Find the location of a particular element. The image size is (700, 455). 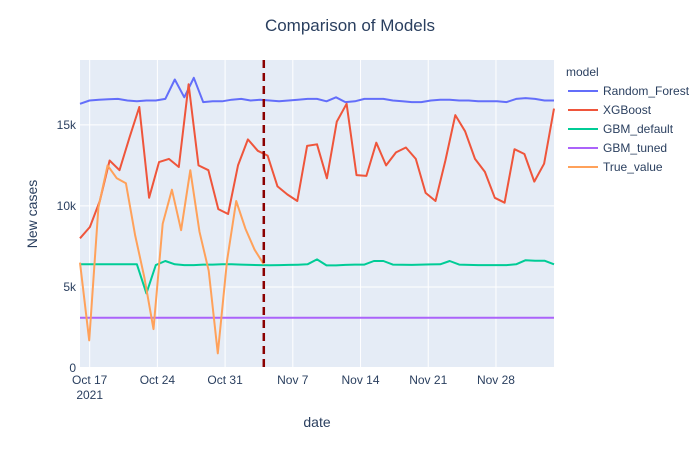

legend-item-random-forest: Random_Forest is located at coordinates (629, 91).